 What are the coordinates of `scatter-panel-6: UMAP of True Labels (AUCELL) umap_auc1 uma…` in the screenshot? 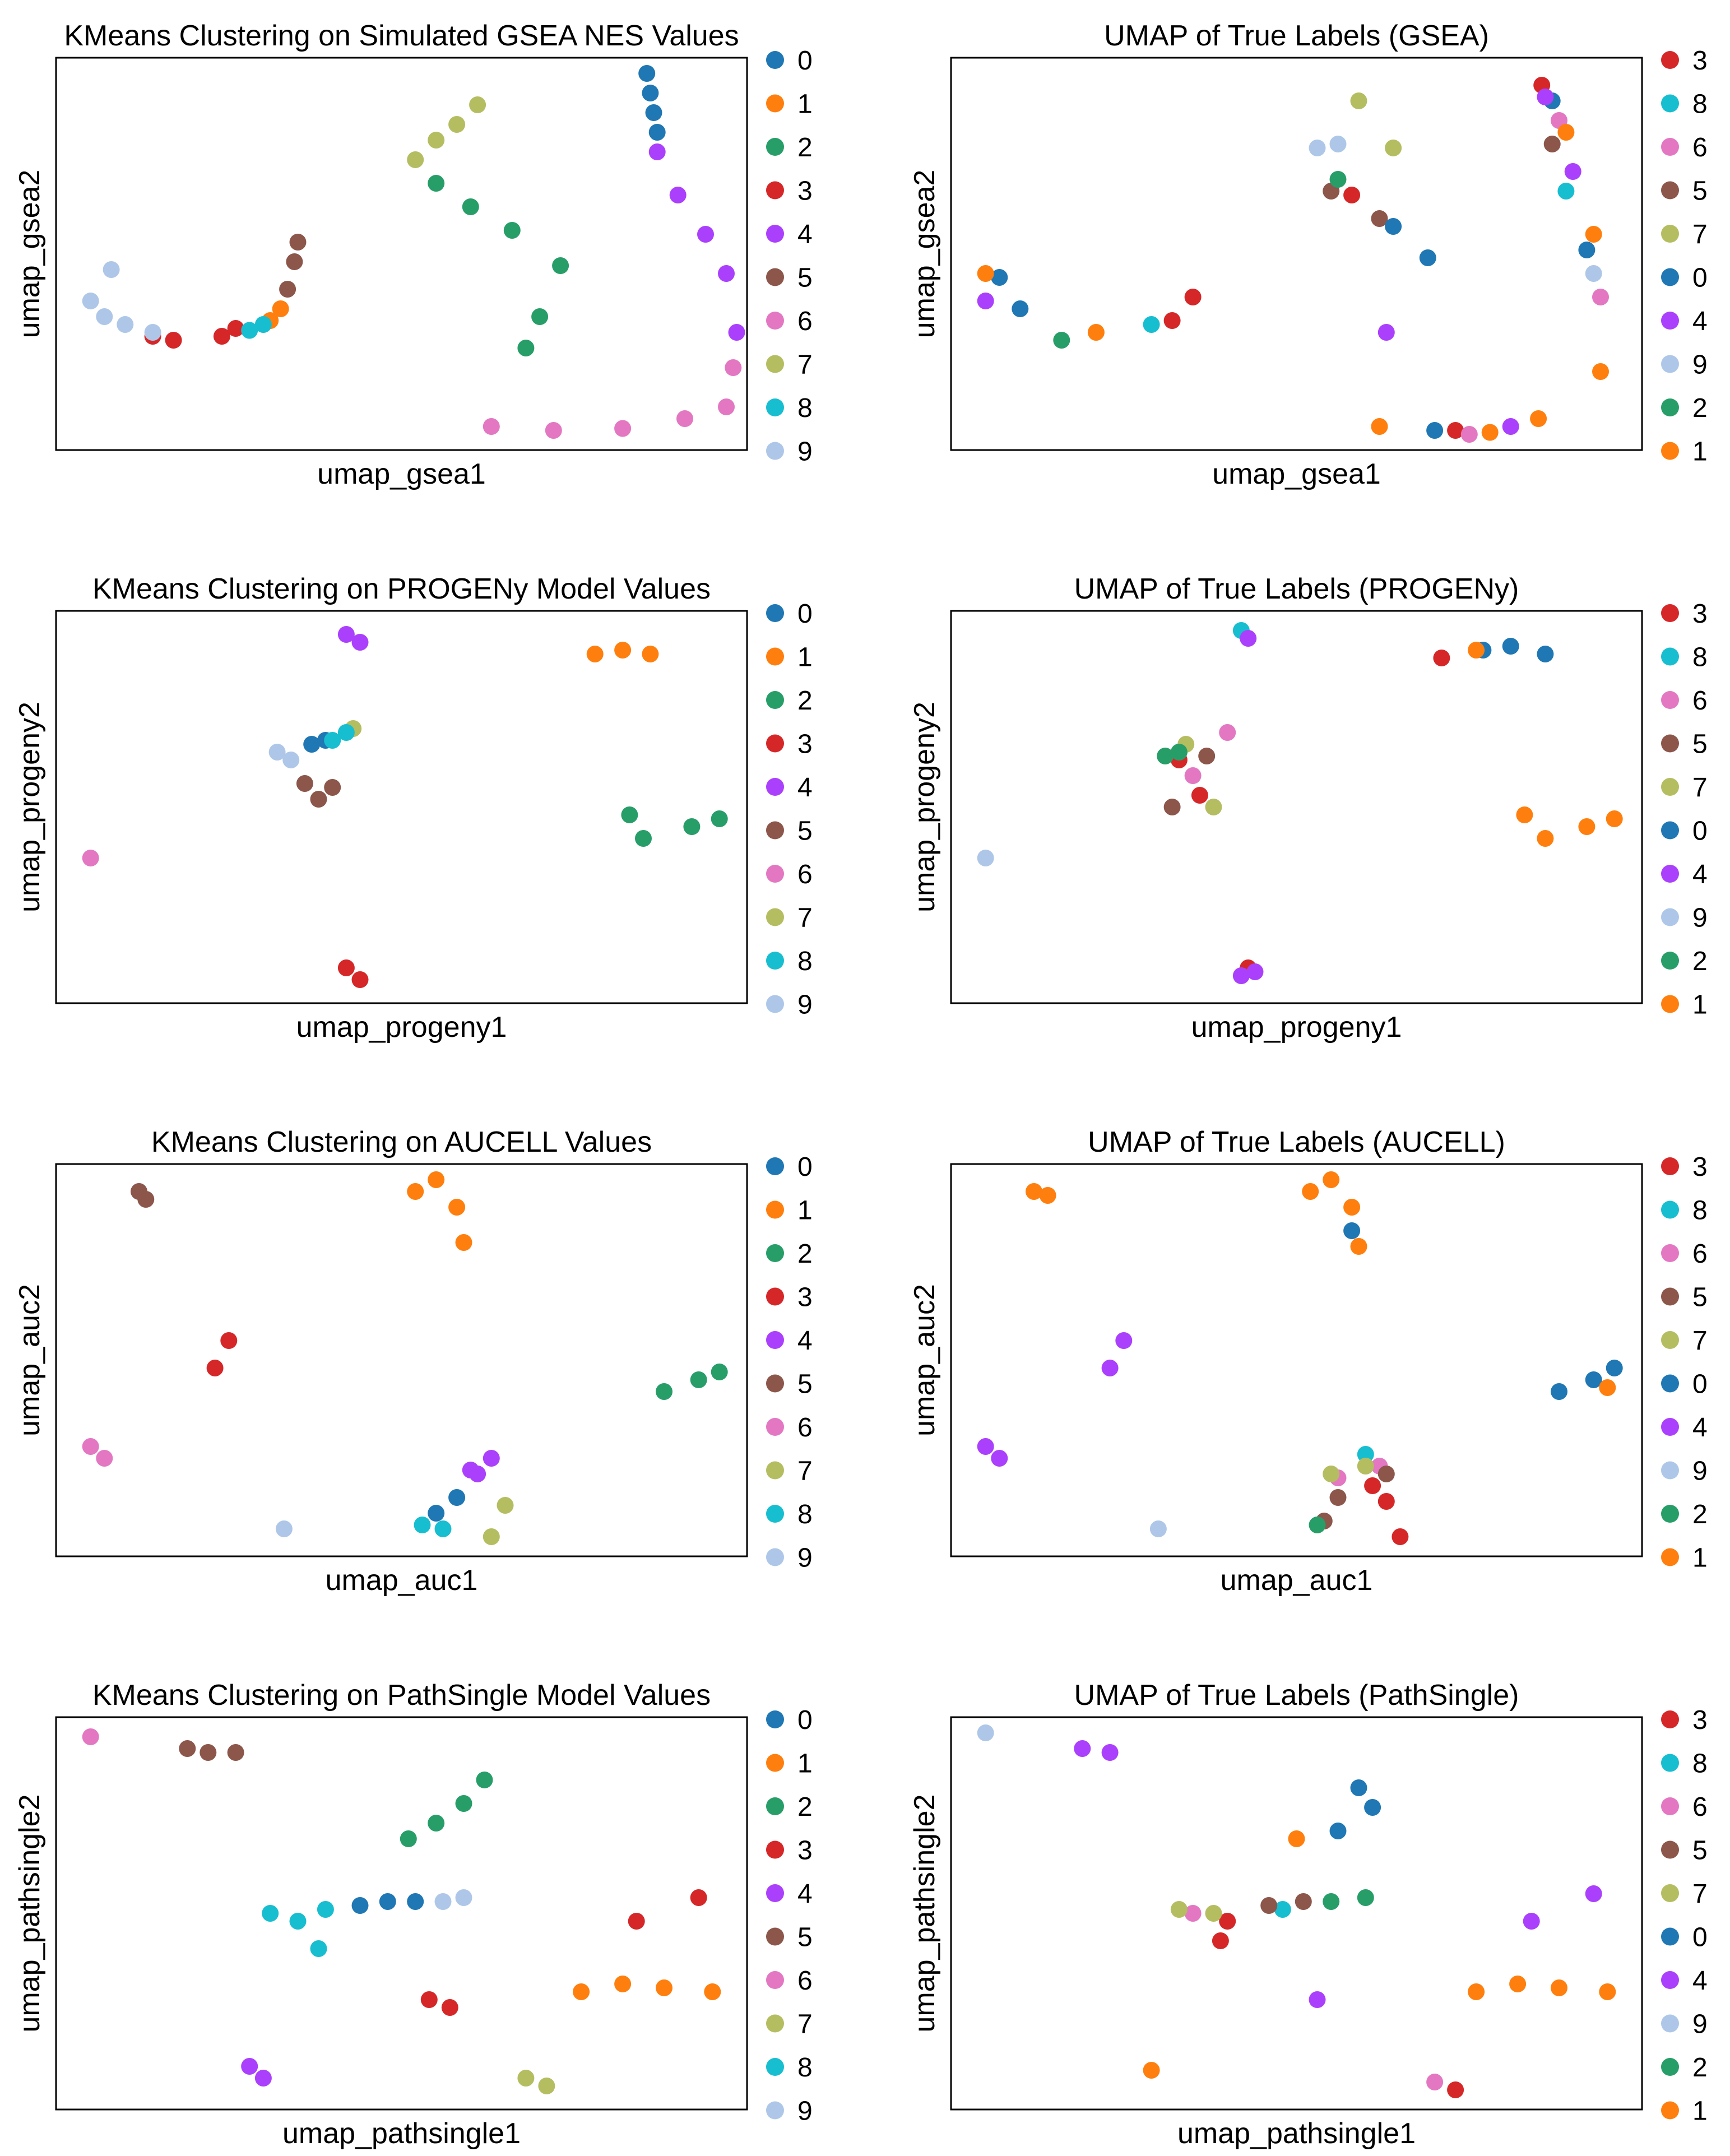 It's located at (1308, 1361).